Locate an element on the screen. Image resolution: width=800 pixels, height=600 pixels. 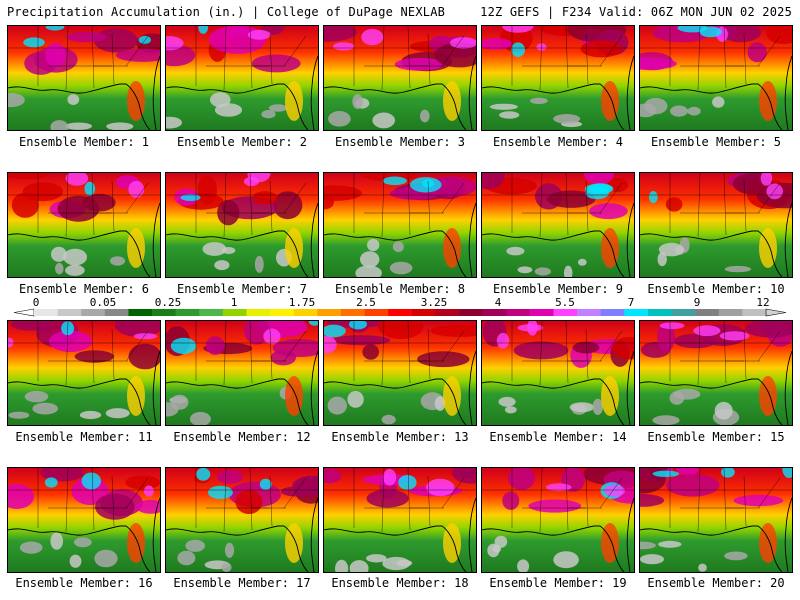
colorbar-max-arrow is located at coordinates (776, 312).